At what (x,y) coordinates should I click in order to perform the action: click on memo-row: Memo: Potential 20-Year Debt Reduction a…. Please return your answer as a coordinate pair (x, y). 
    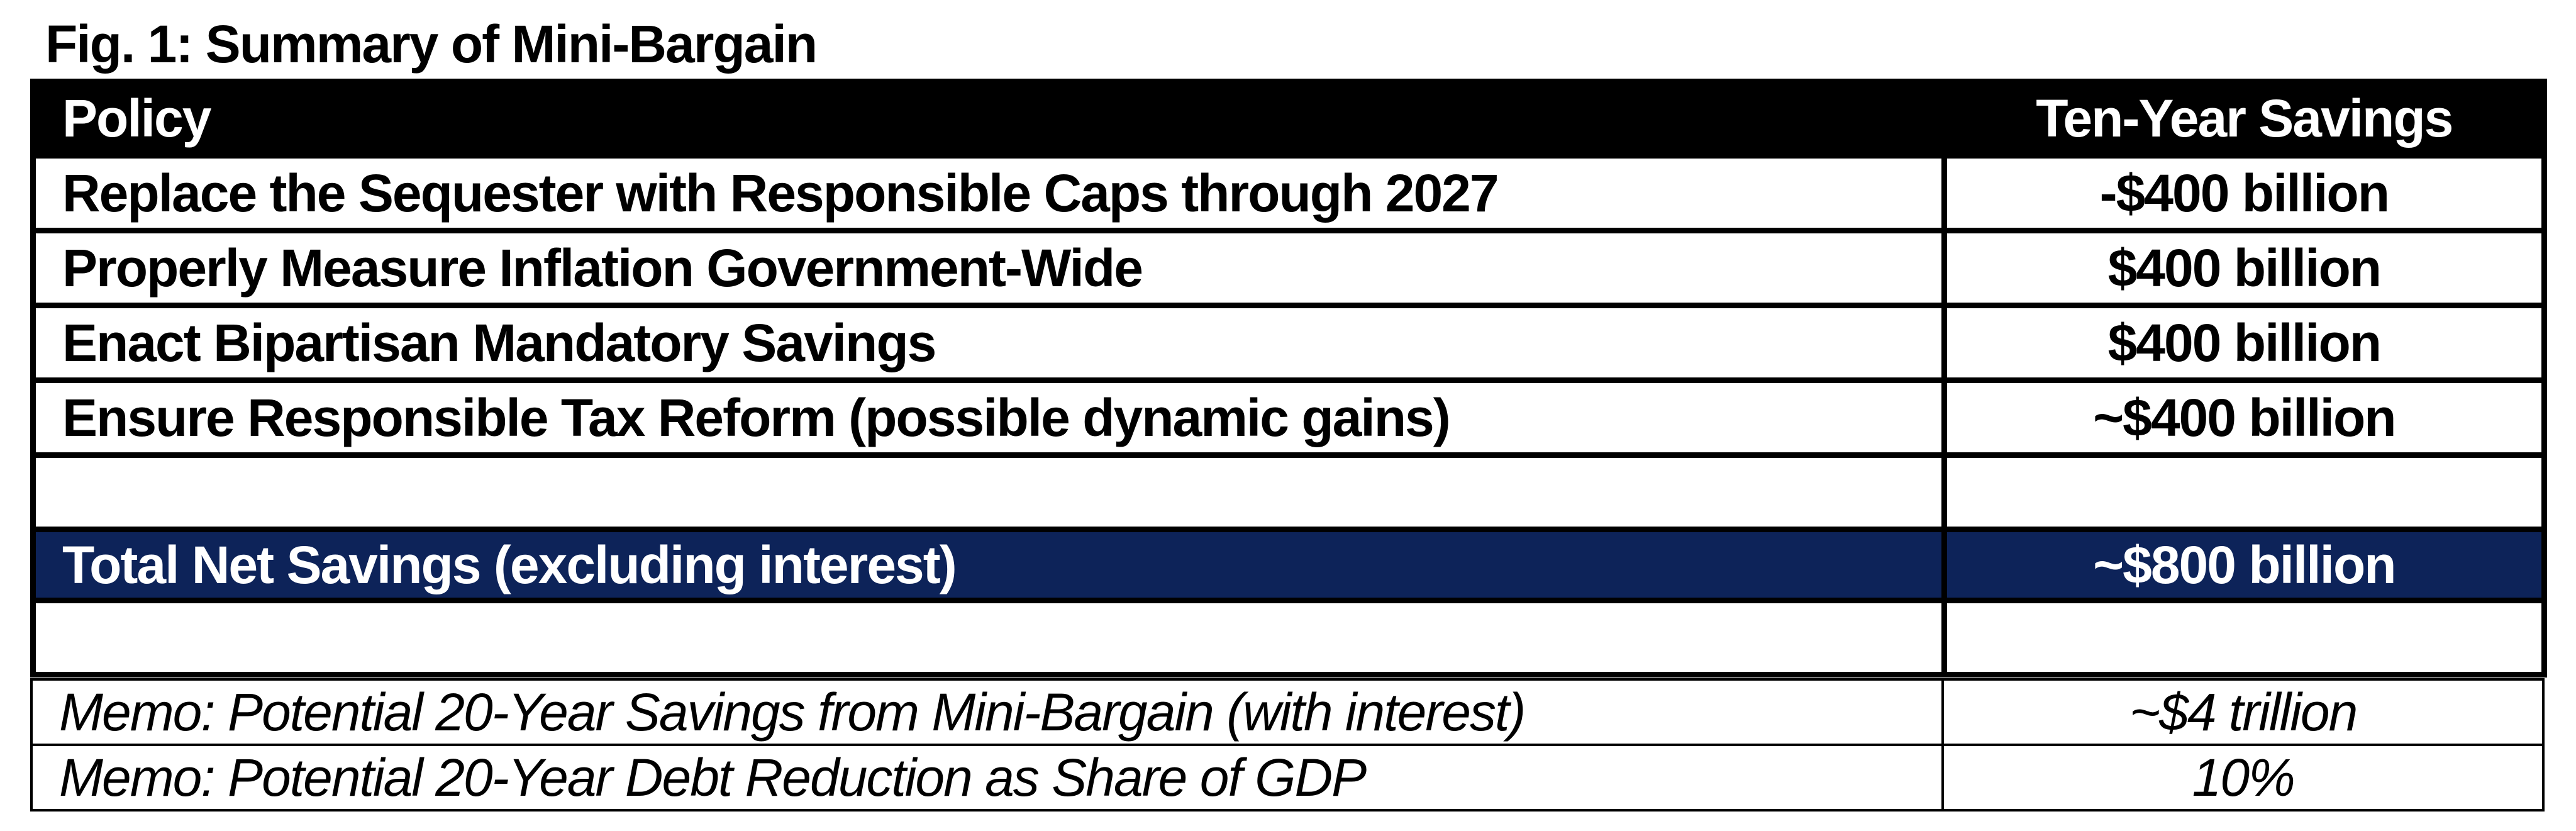
    Looking at the image, I should click on (1287, 778).